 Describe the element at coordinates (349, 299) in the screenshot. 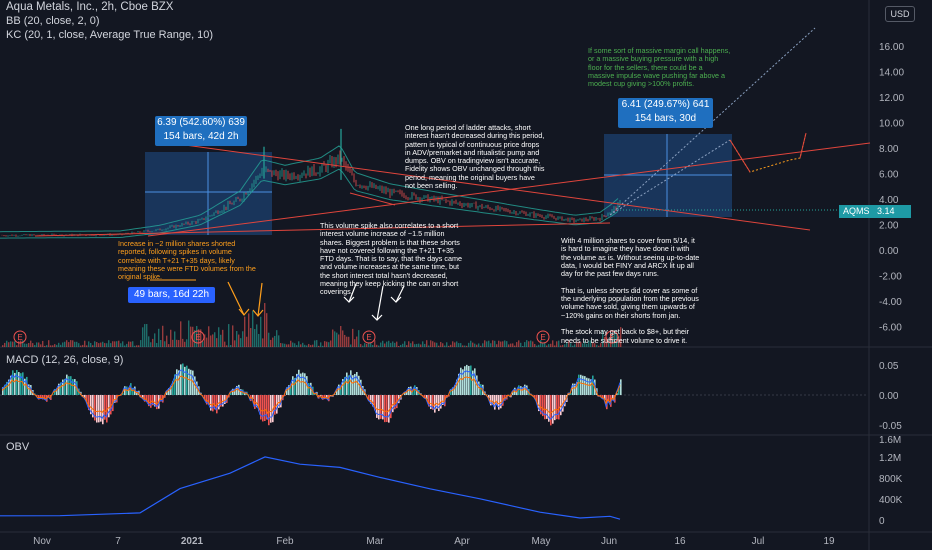

I see `white-arrow-head` at that location.